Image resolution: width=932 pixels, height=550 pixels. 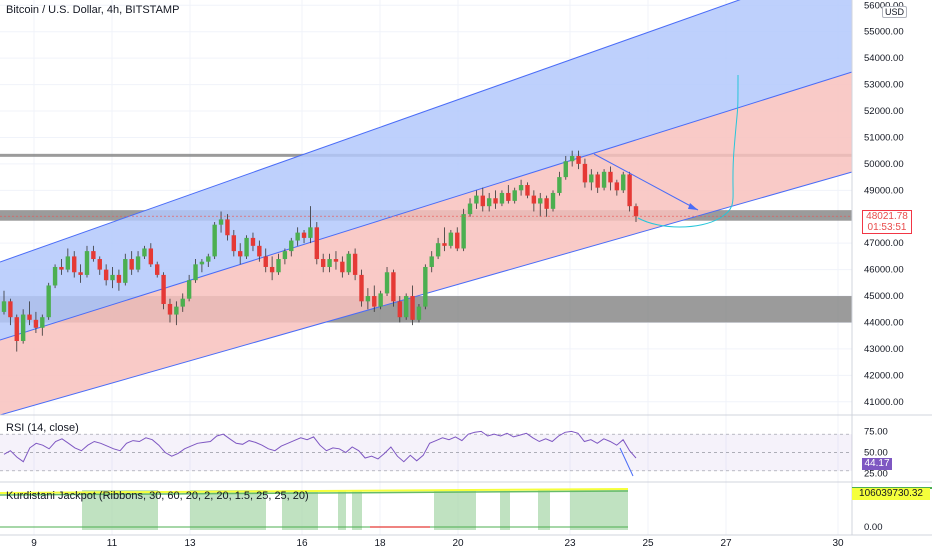 What do you see at coordinates (884, 111) in the screenshot?
I see `price-axis-label: 52000.00` at bounding box center [884, 111].